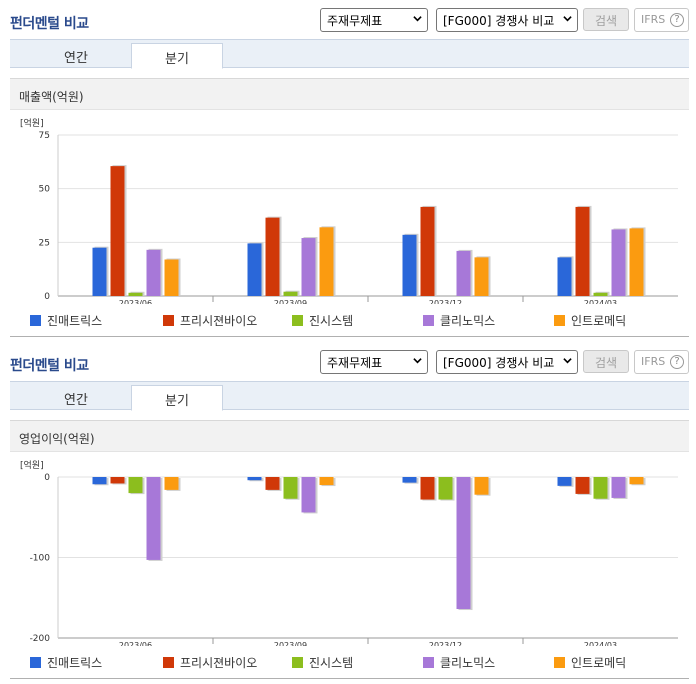 The width and height of the screenshot is (696, 684). I want to click on y-tick-label: 50, so click(45, 190).